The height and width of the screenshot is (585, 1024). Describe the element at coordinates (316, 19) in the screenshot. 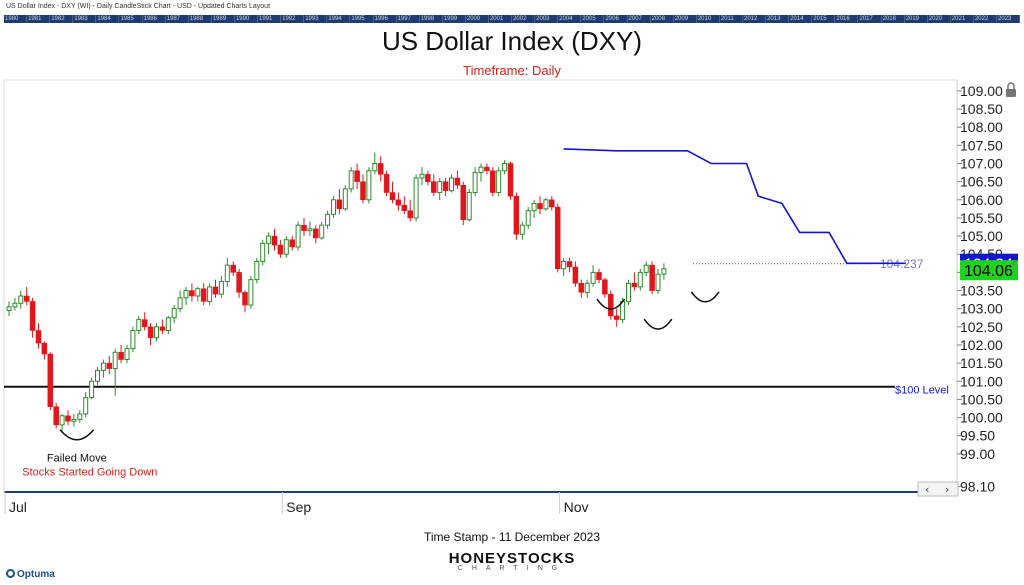

I see `year-cell: 1993` at that location.